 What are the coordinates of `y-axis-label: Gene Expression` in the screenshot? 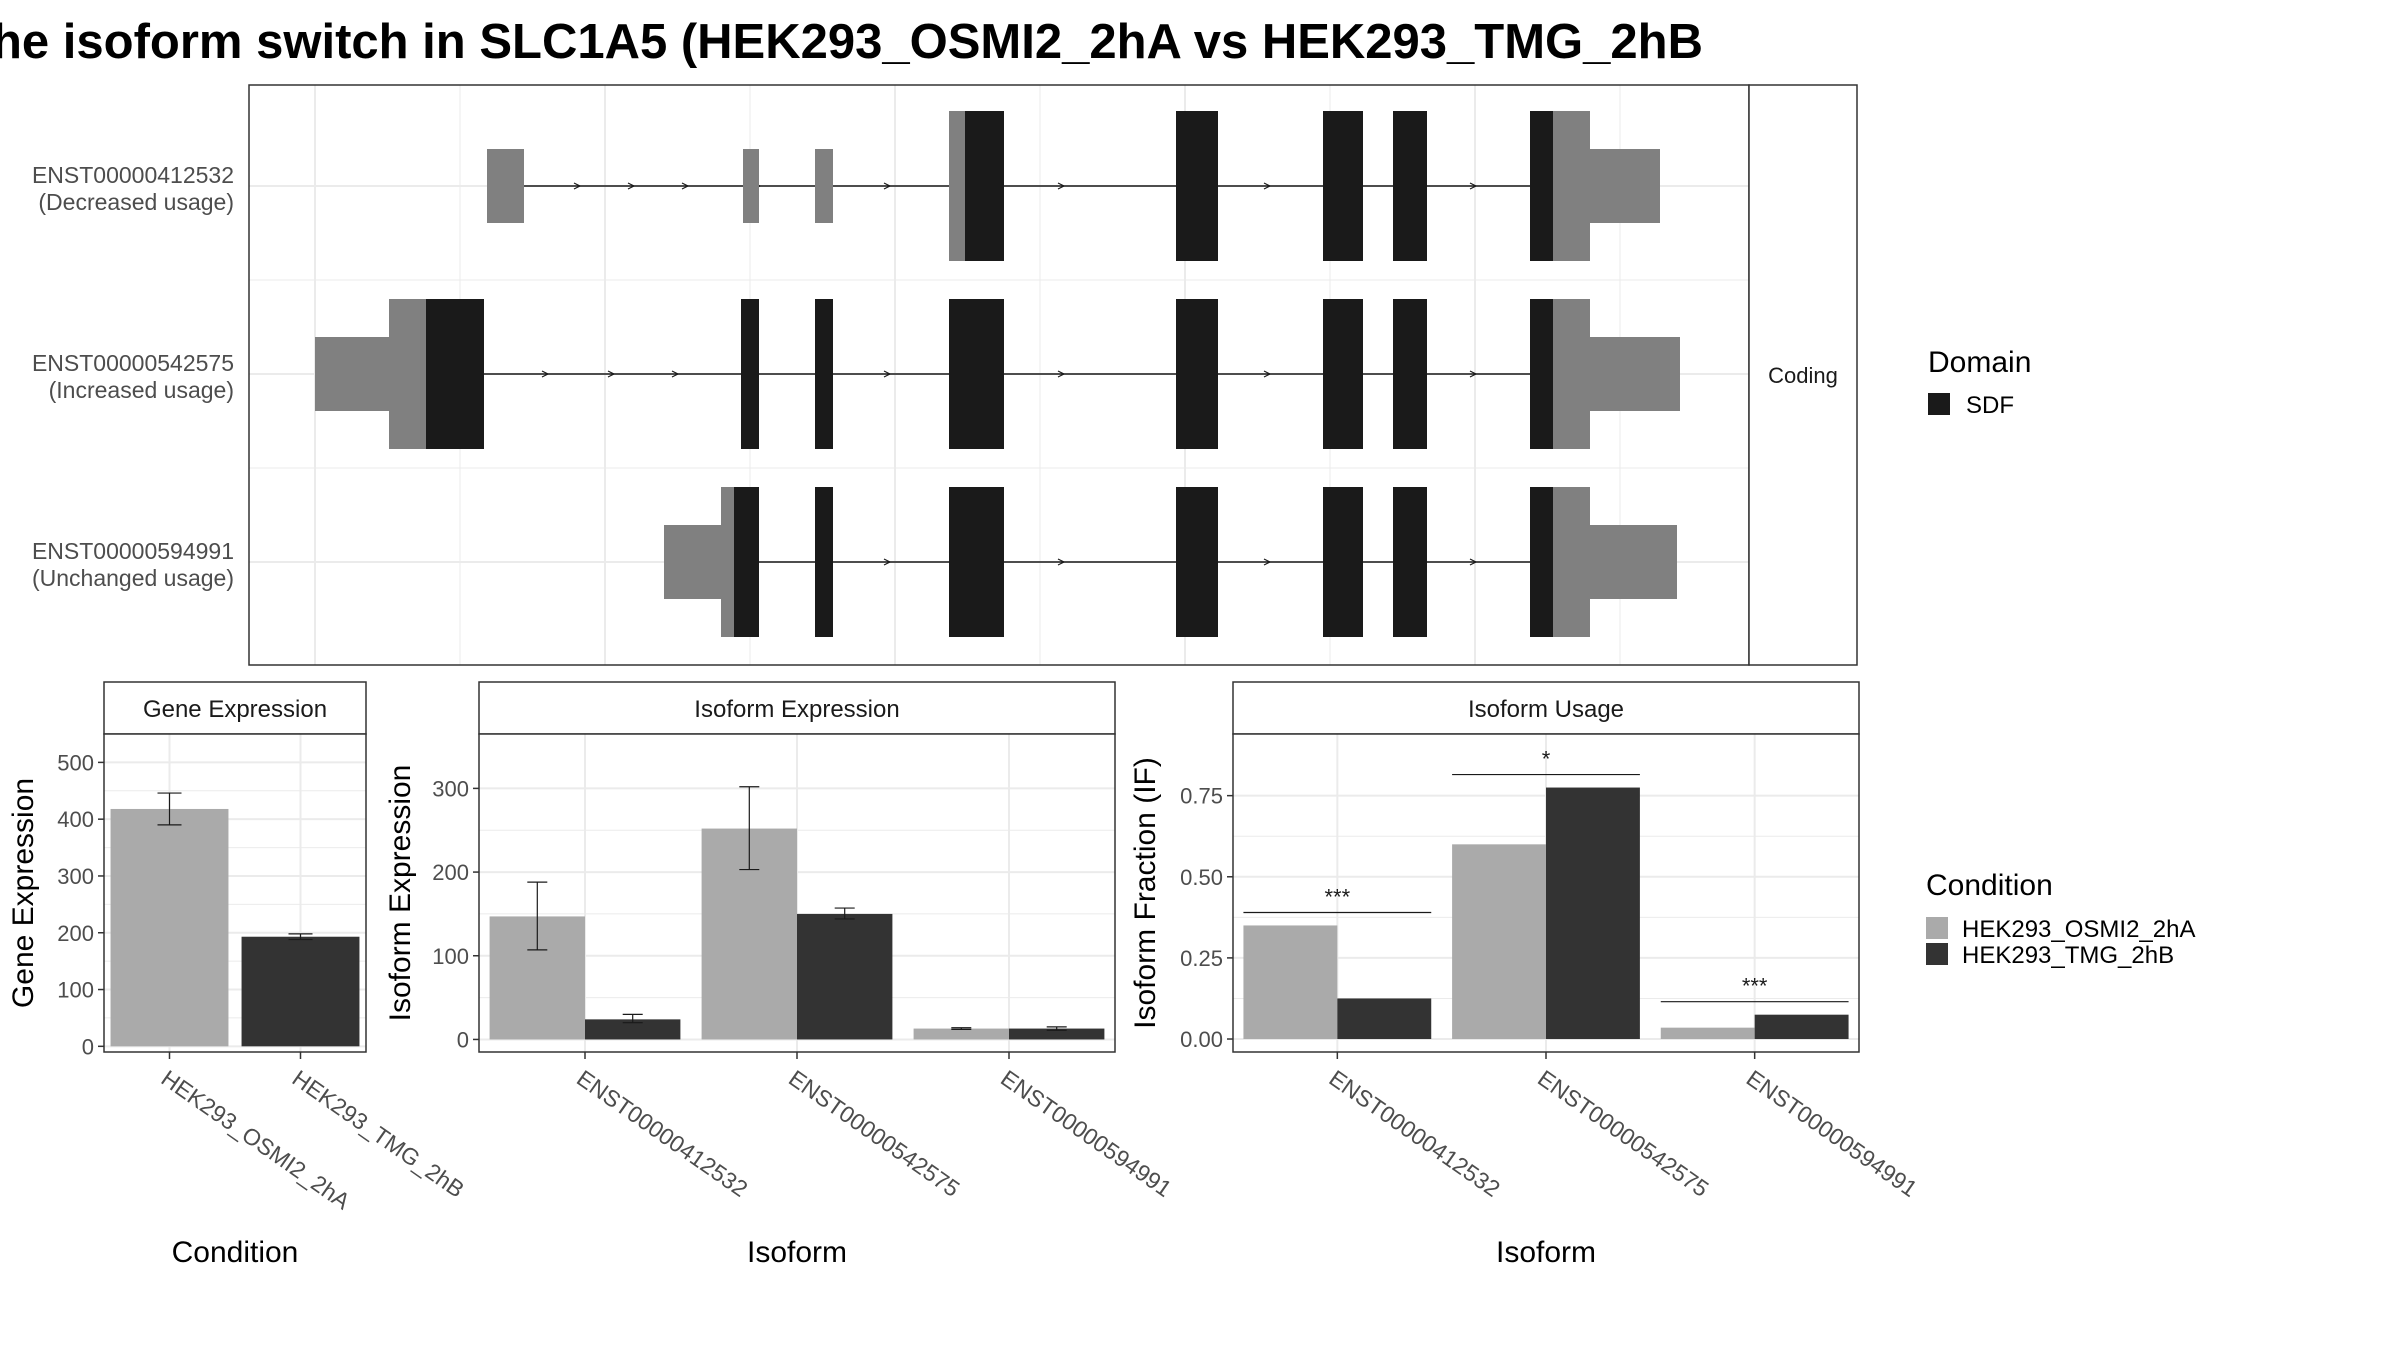 It's located at (23, 893).